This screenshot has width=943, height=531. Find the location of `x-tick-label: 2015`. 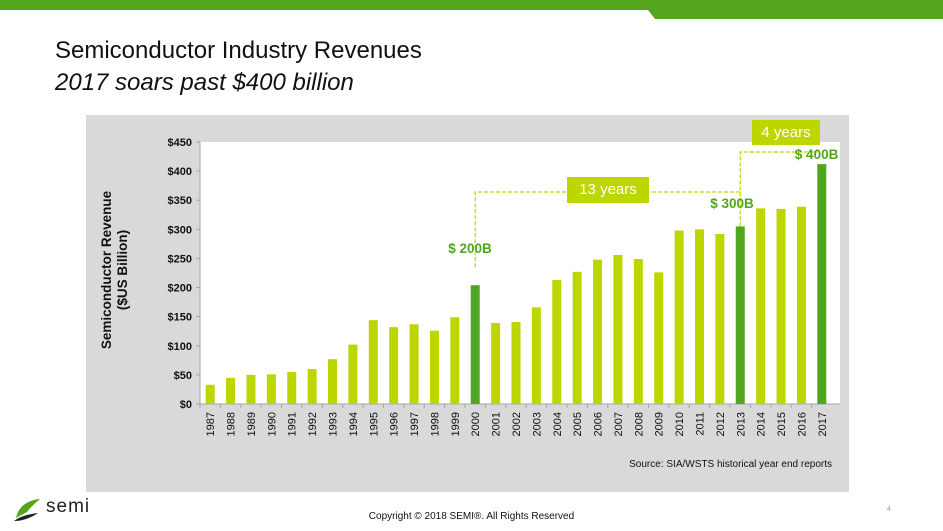

x-tick-label: 2015 is located at coordinates (782, 424).